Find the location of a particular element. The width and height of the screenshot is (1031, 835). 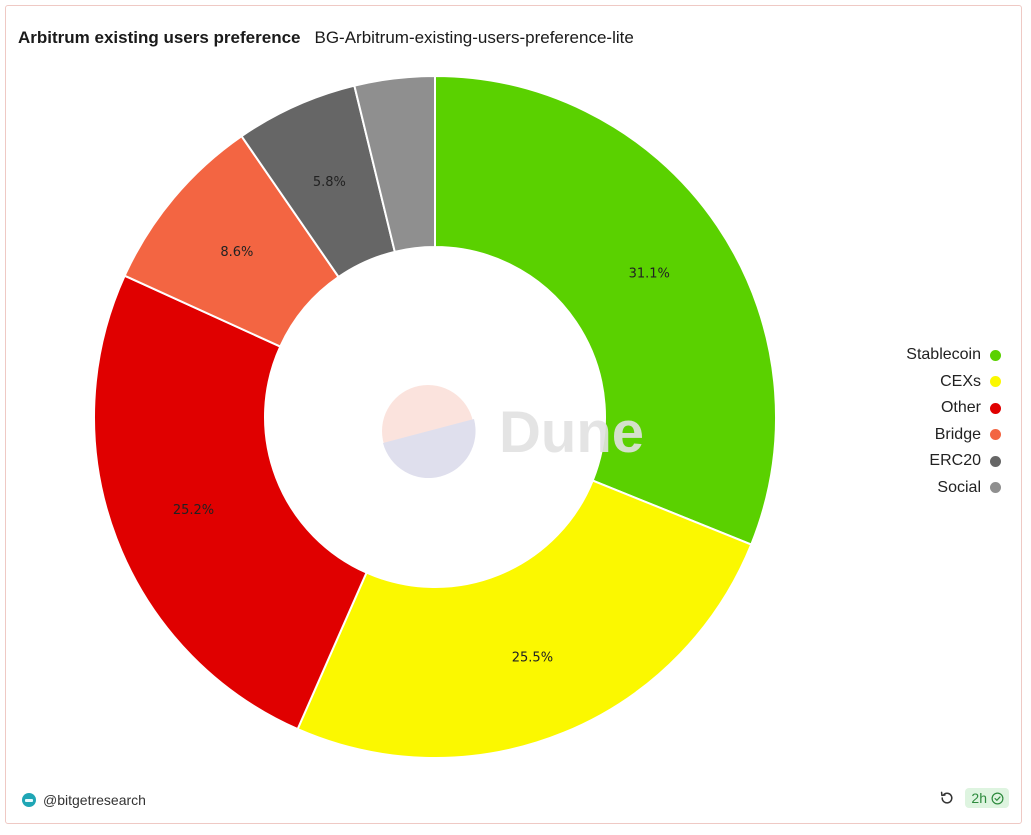

chart-legend: Stablecoin CEXs Other Bridge ERC20 Social is located at coordinates (953, 421).